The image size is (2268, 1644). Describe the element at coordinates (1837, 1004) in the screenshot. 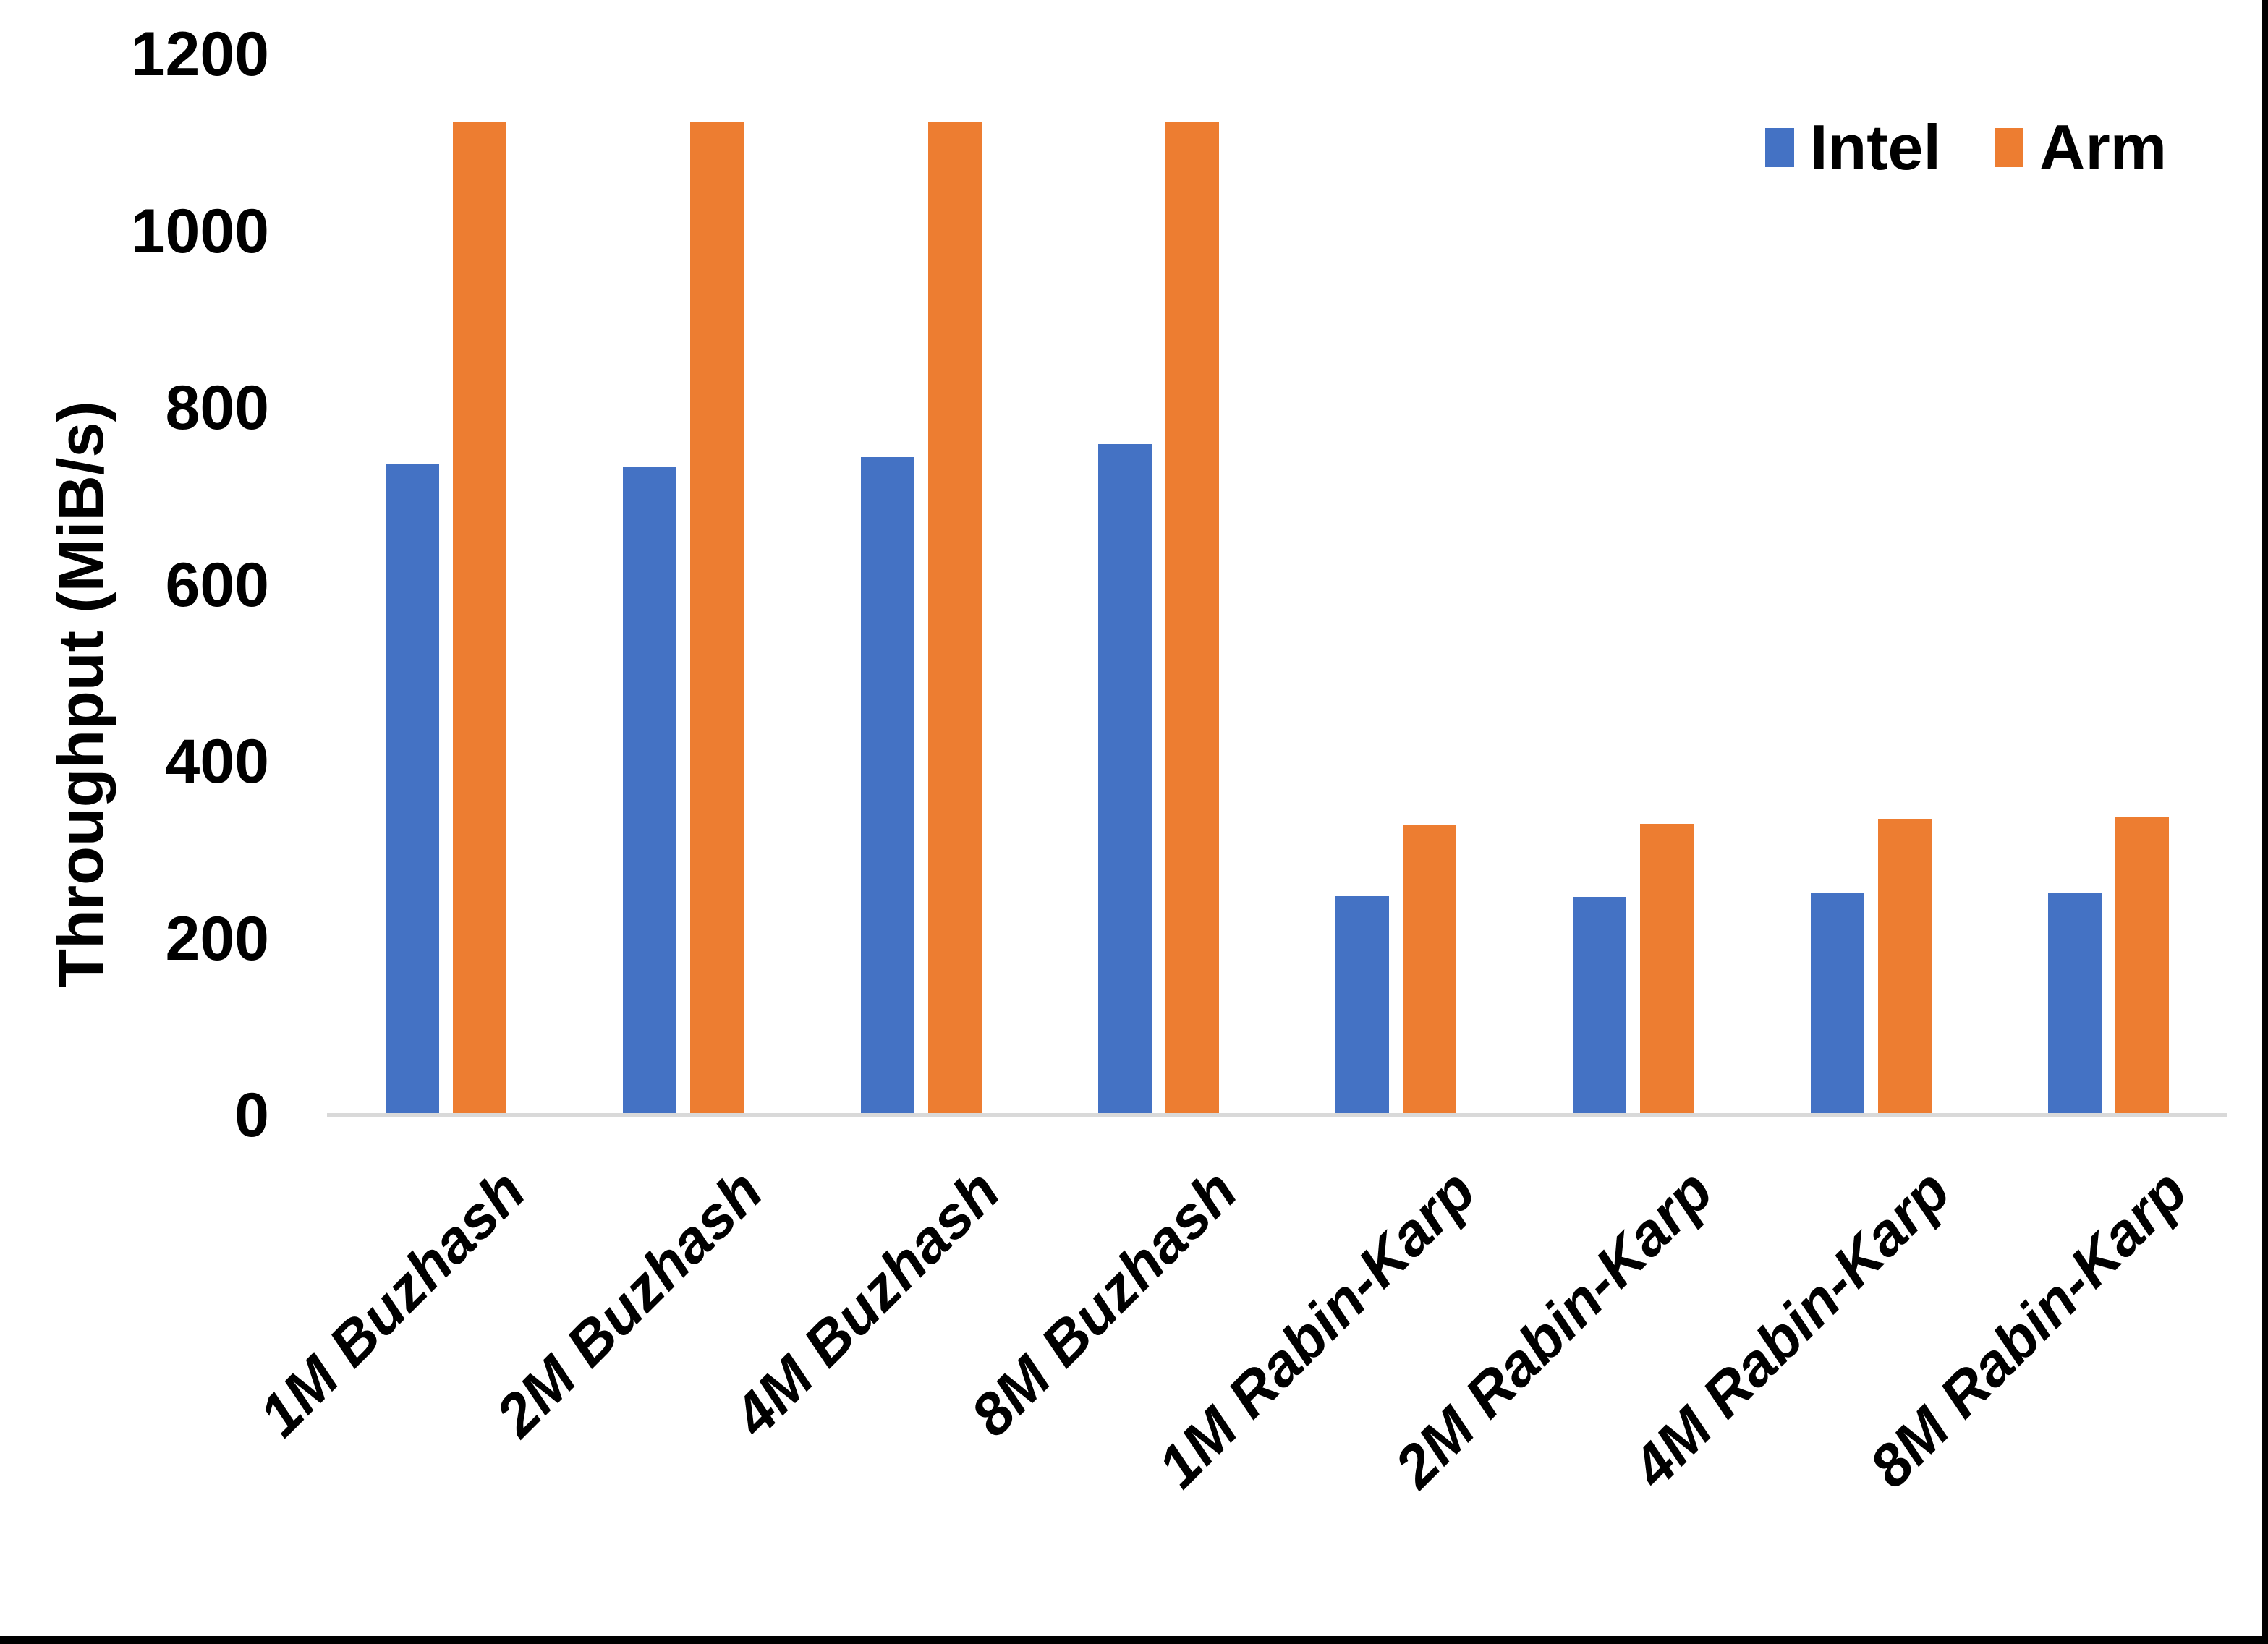

I see `bar-intel-4m-rabin-karp` at that location.